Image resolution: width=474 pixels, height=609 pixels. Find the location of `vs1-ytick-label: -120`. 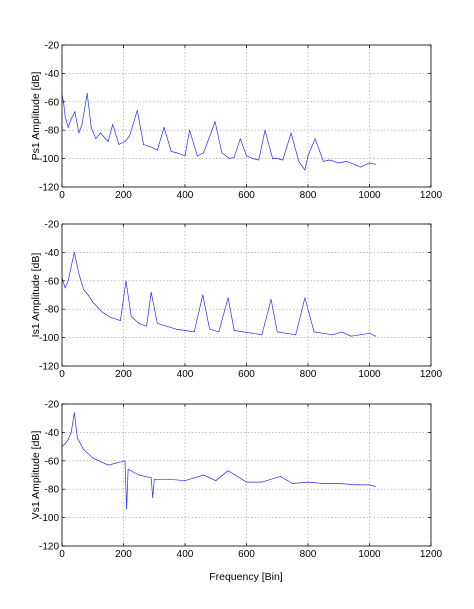

vs1-ytick-label: -120 is located at coordinates (49, 547).